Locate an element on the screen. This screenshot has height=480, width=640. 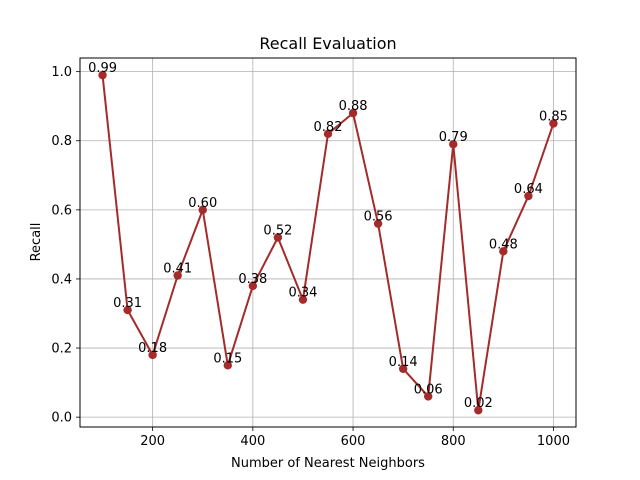
data-point-label: 0.34 is located at coordinates (302, 293).